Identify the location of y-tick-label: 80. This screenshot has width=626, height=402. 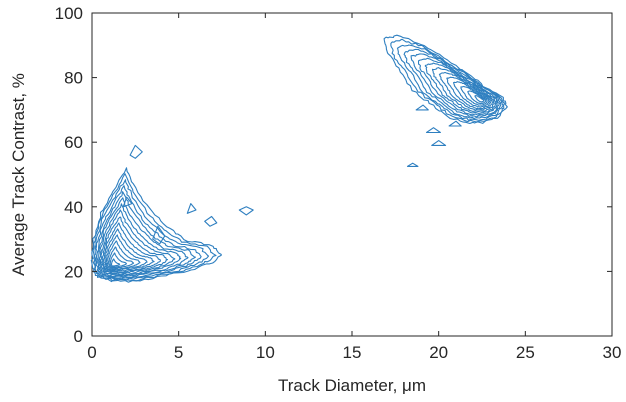
(73, 78).